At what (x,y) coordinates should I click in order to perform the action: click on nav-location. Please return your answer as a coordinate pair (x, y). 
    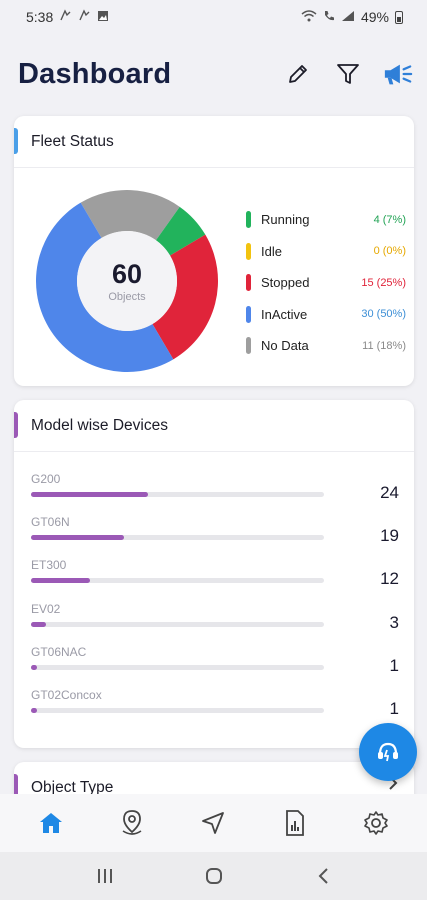
    Looking at the image, I should click on (132, 823).